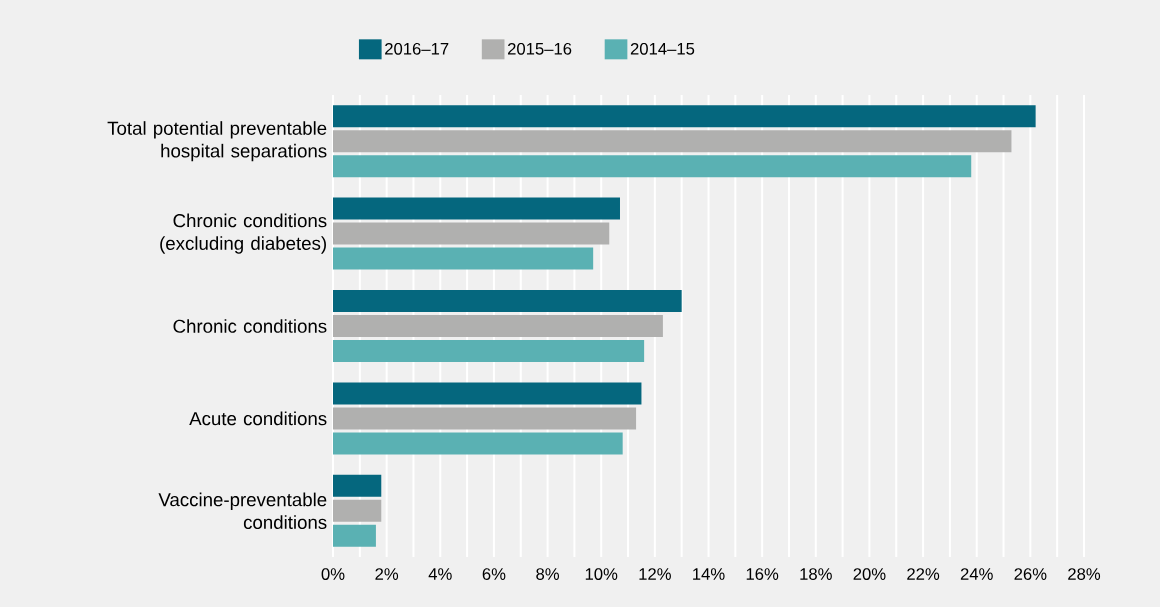 This screenshot has width=1160, height=607. What do you see at coordinates (258, 418) in the screenshot?
I see `y-tick-label: Acute conditions` at bounding box center [258, 418].